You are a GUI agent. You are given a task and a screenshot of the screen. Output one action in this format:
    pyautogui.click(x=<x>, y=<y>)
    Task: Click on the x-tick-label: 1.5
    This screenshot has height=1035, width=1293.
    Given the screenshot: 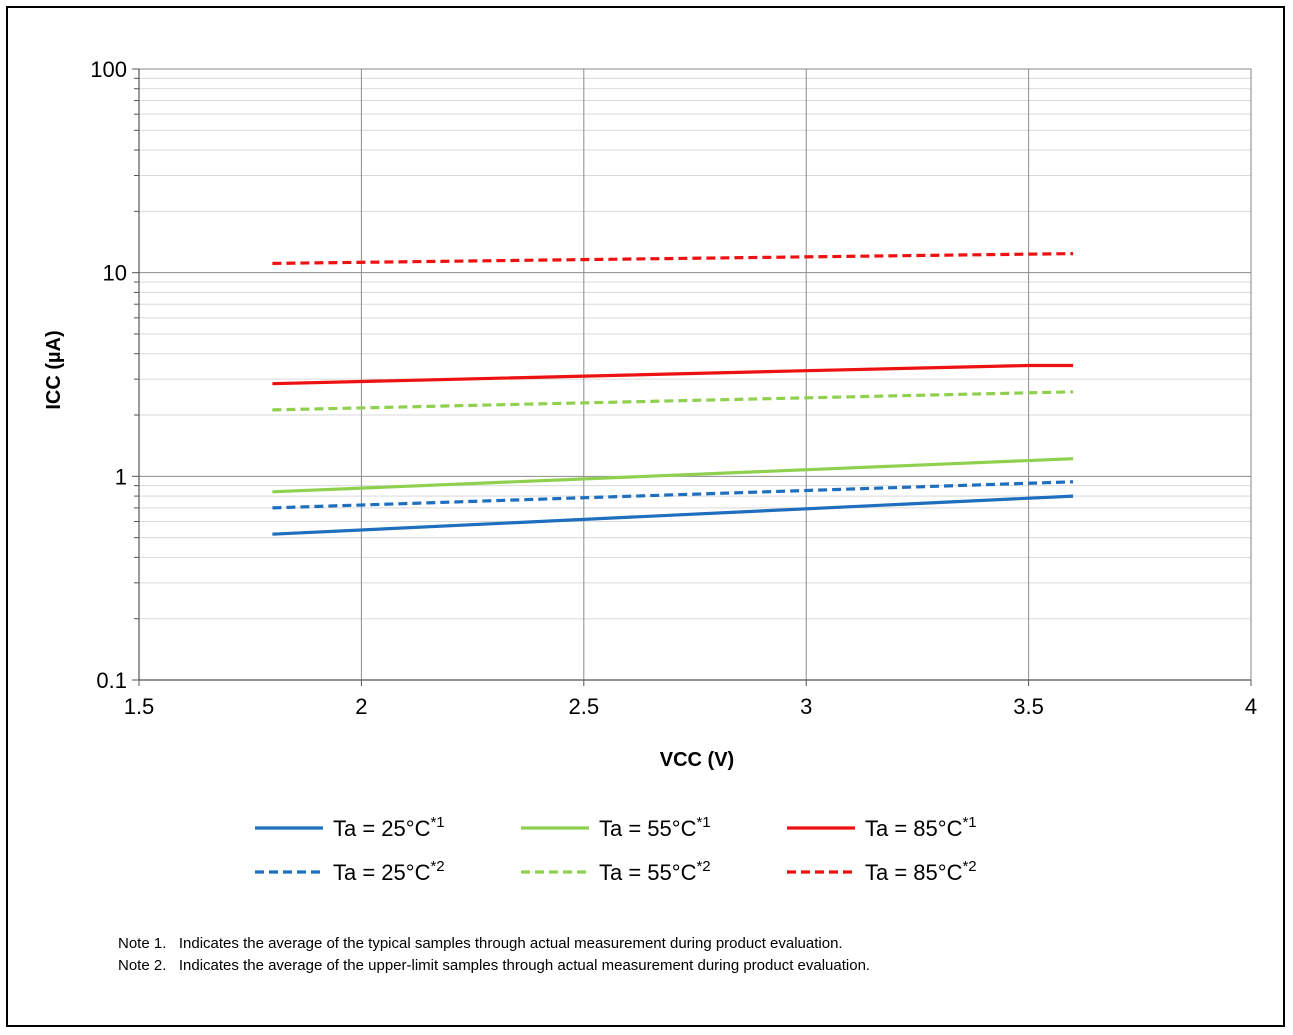 What is the action you would take?
    pyautogui.click(x=139, y=706)
    